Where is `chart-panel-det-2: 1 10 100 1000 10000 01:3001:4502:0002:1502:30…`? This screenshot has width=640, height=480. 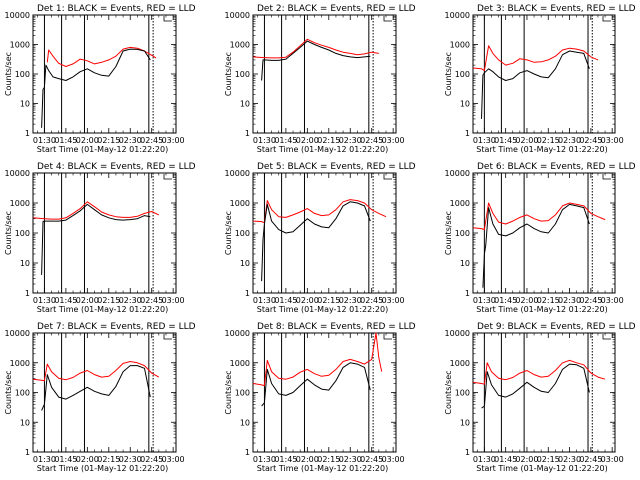
chart-panel-det-2: 1 10 100 1000 10000 01:3001:4502:0002:1502:30… is located at coordinates (320, 79).